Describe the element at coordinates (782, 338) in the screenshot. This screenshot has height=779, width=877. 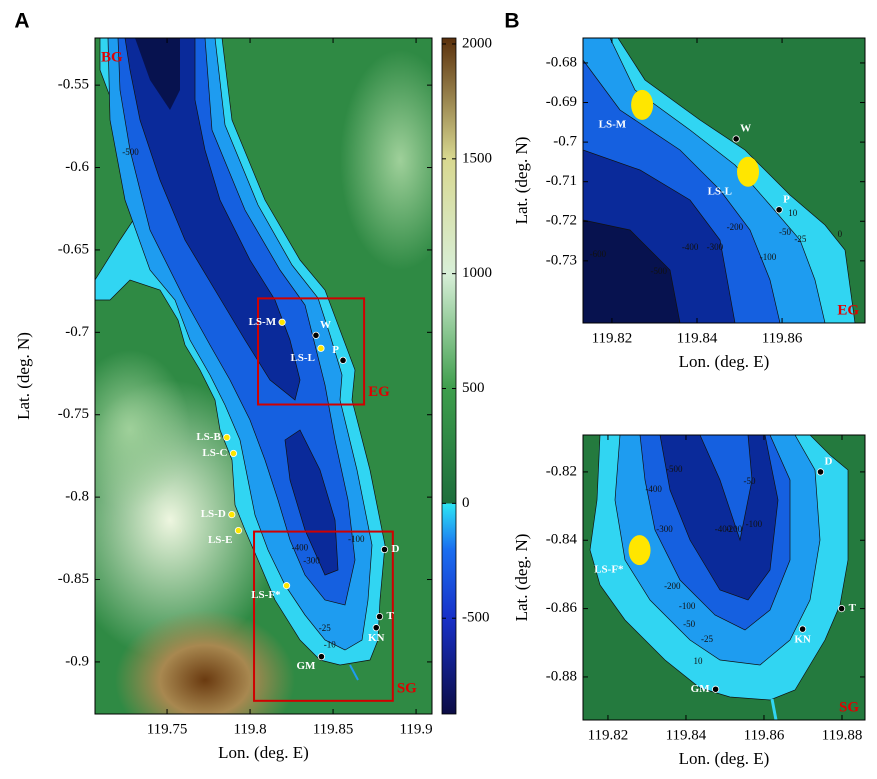
I see `x-tick-label: 119.86` at that location.